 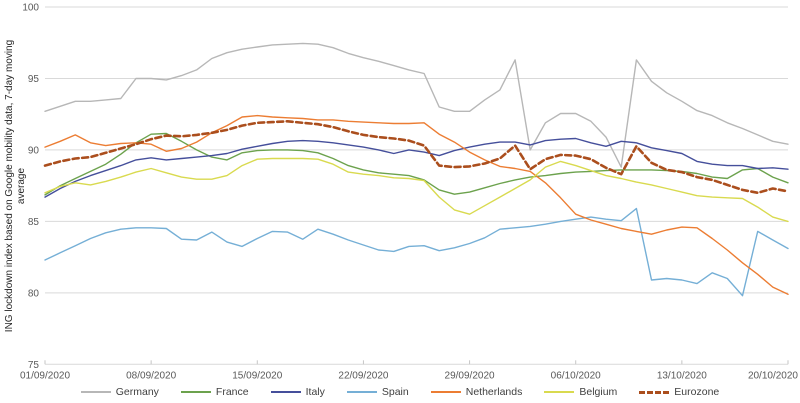 What do you see at coordinates (214, 392) in the screenshot?
I see `legend-item-france: France` at bounding box center [214, 392].